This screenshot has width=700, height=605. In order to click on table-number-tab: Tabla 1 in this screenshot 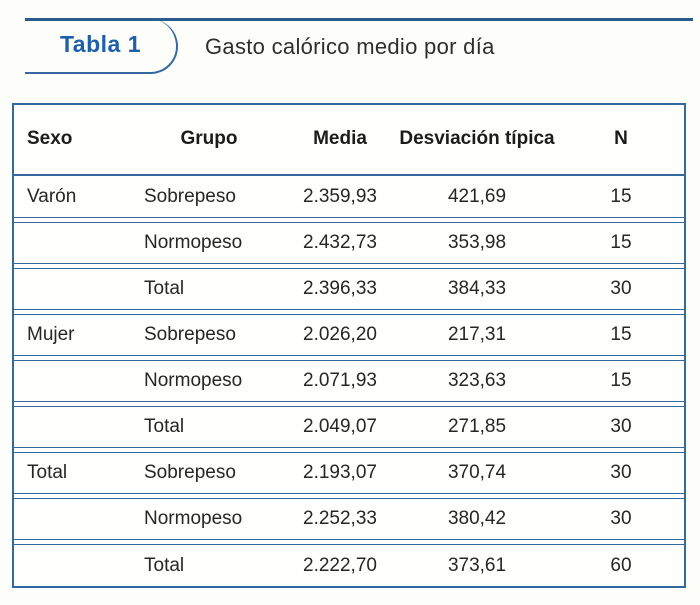, I will do `click(101, 46)`.